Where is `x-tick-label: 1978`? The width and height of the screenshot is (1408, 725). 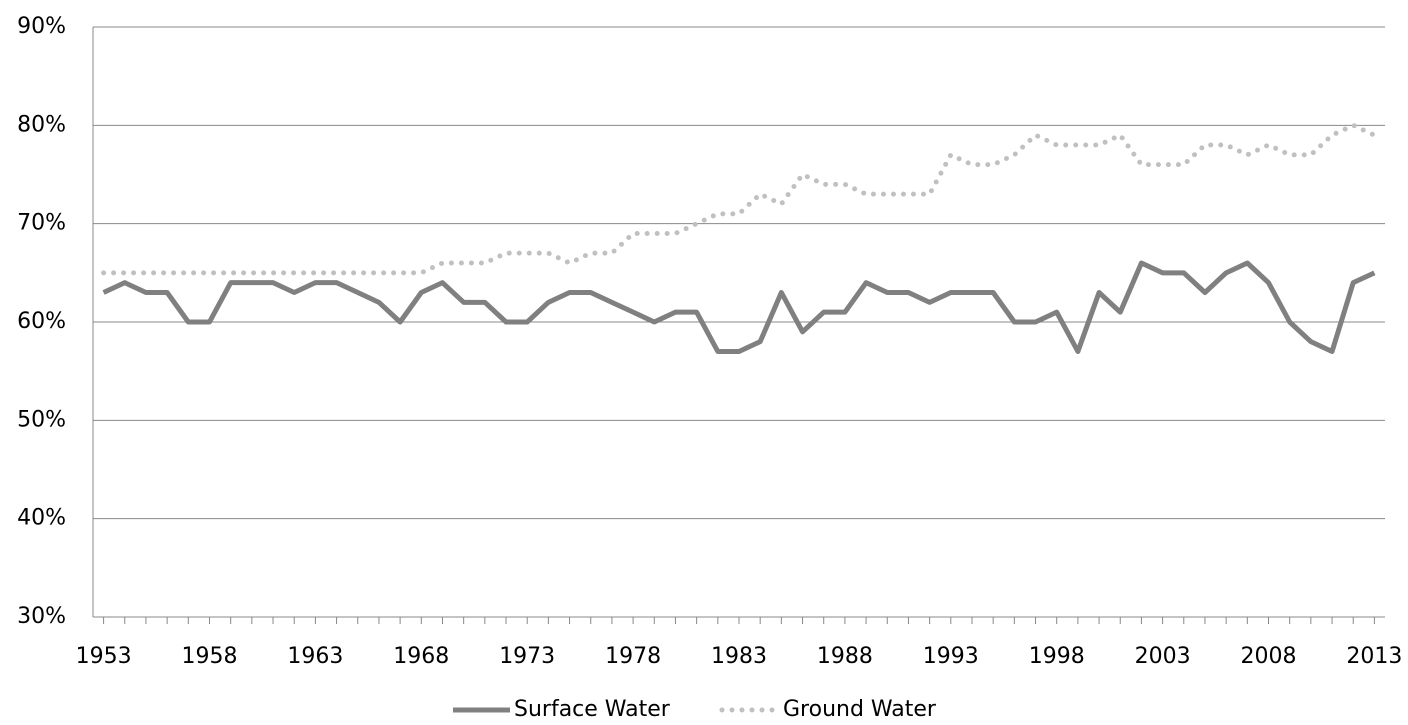
x-tick-label: 1978 is located at coordinates (633, 656).